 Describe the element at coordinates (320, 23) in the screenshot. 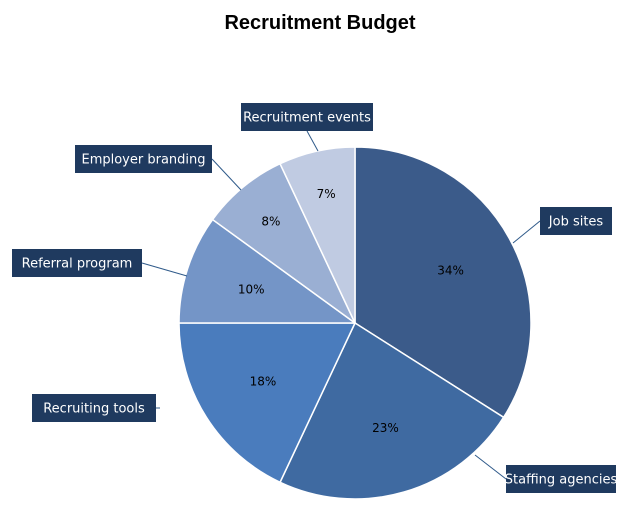

I see `chart-title: Recruitment Budget` at that location.